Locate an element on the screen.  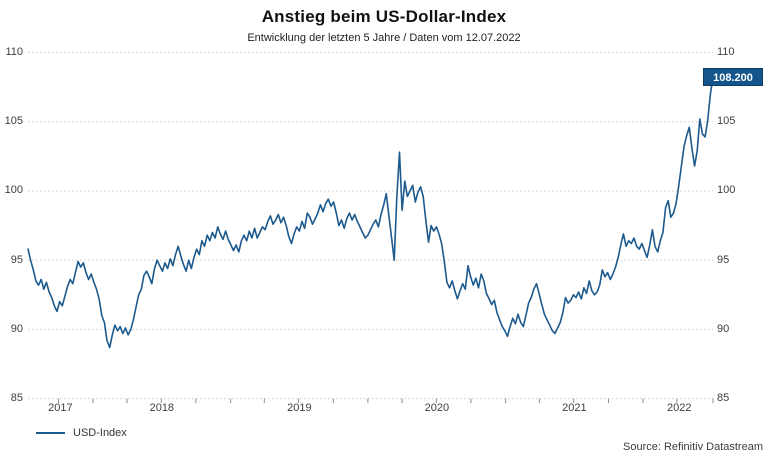
legend-line-swatch is located at coordinates (50, 433).